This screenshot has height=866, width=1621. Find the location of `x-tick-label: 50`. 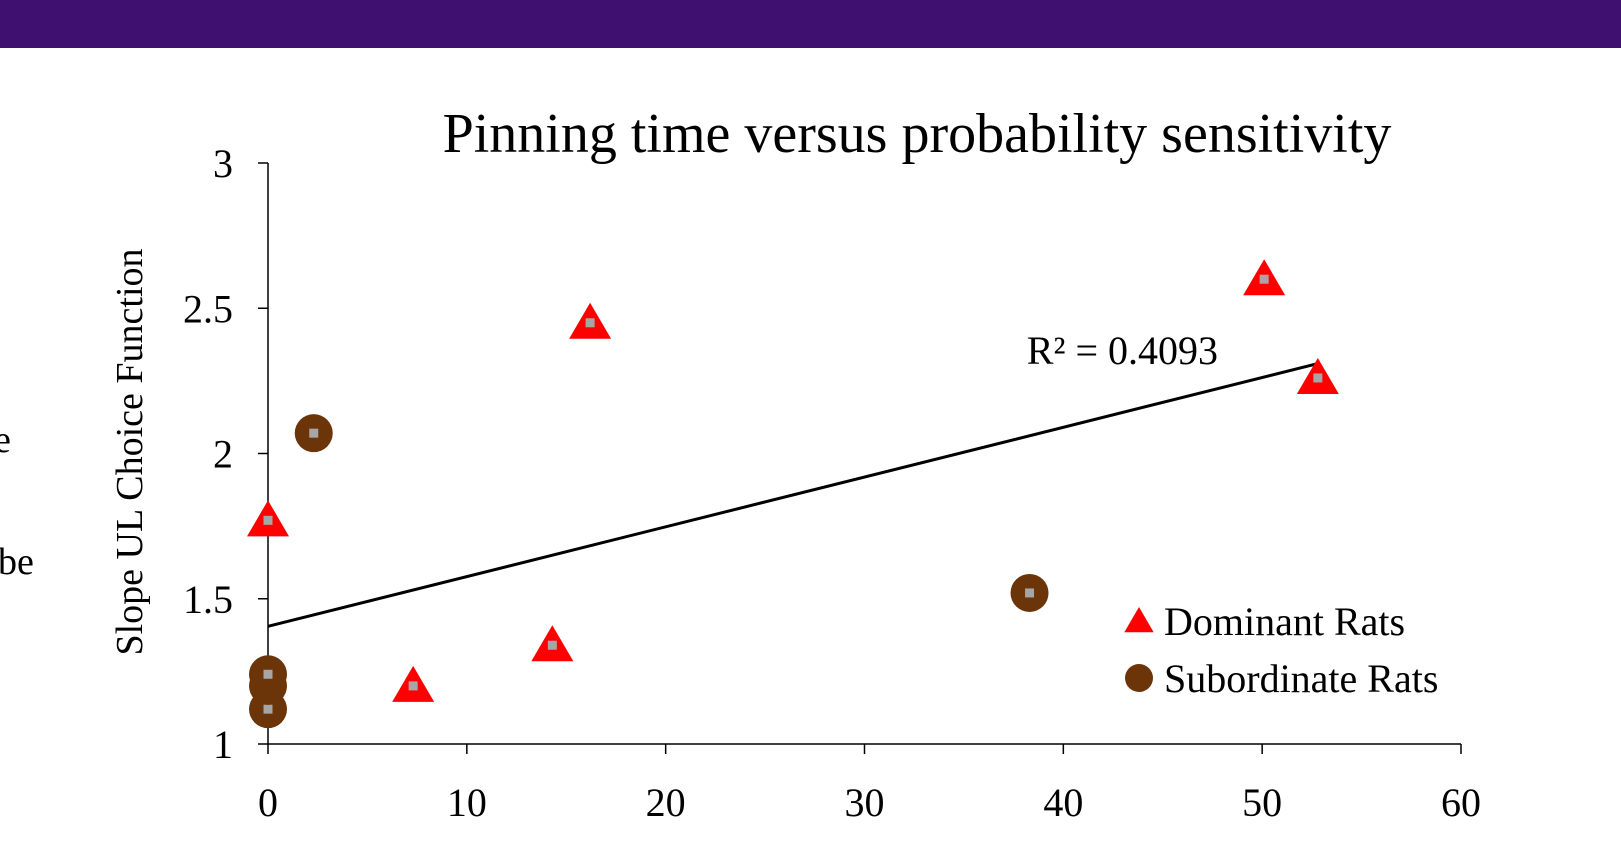

x-tick-label: 50 is located at coordinates (1262, 802).